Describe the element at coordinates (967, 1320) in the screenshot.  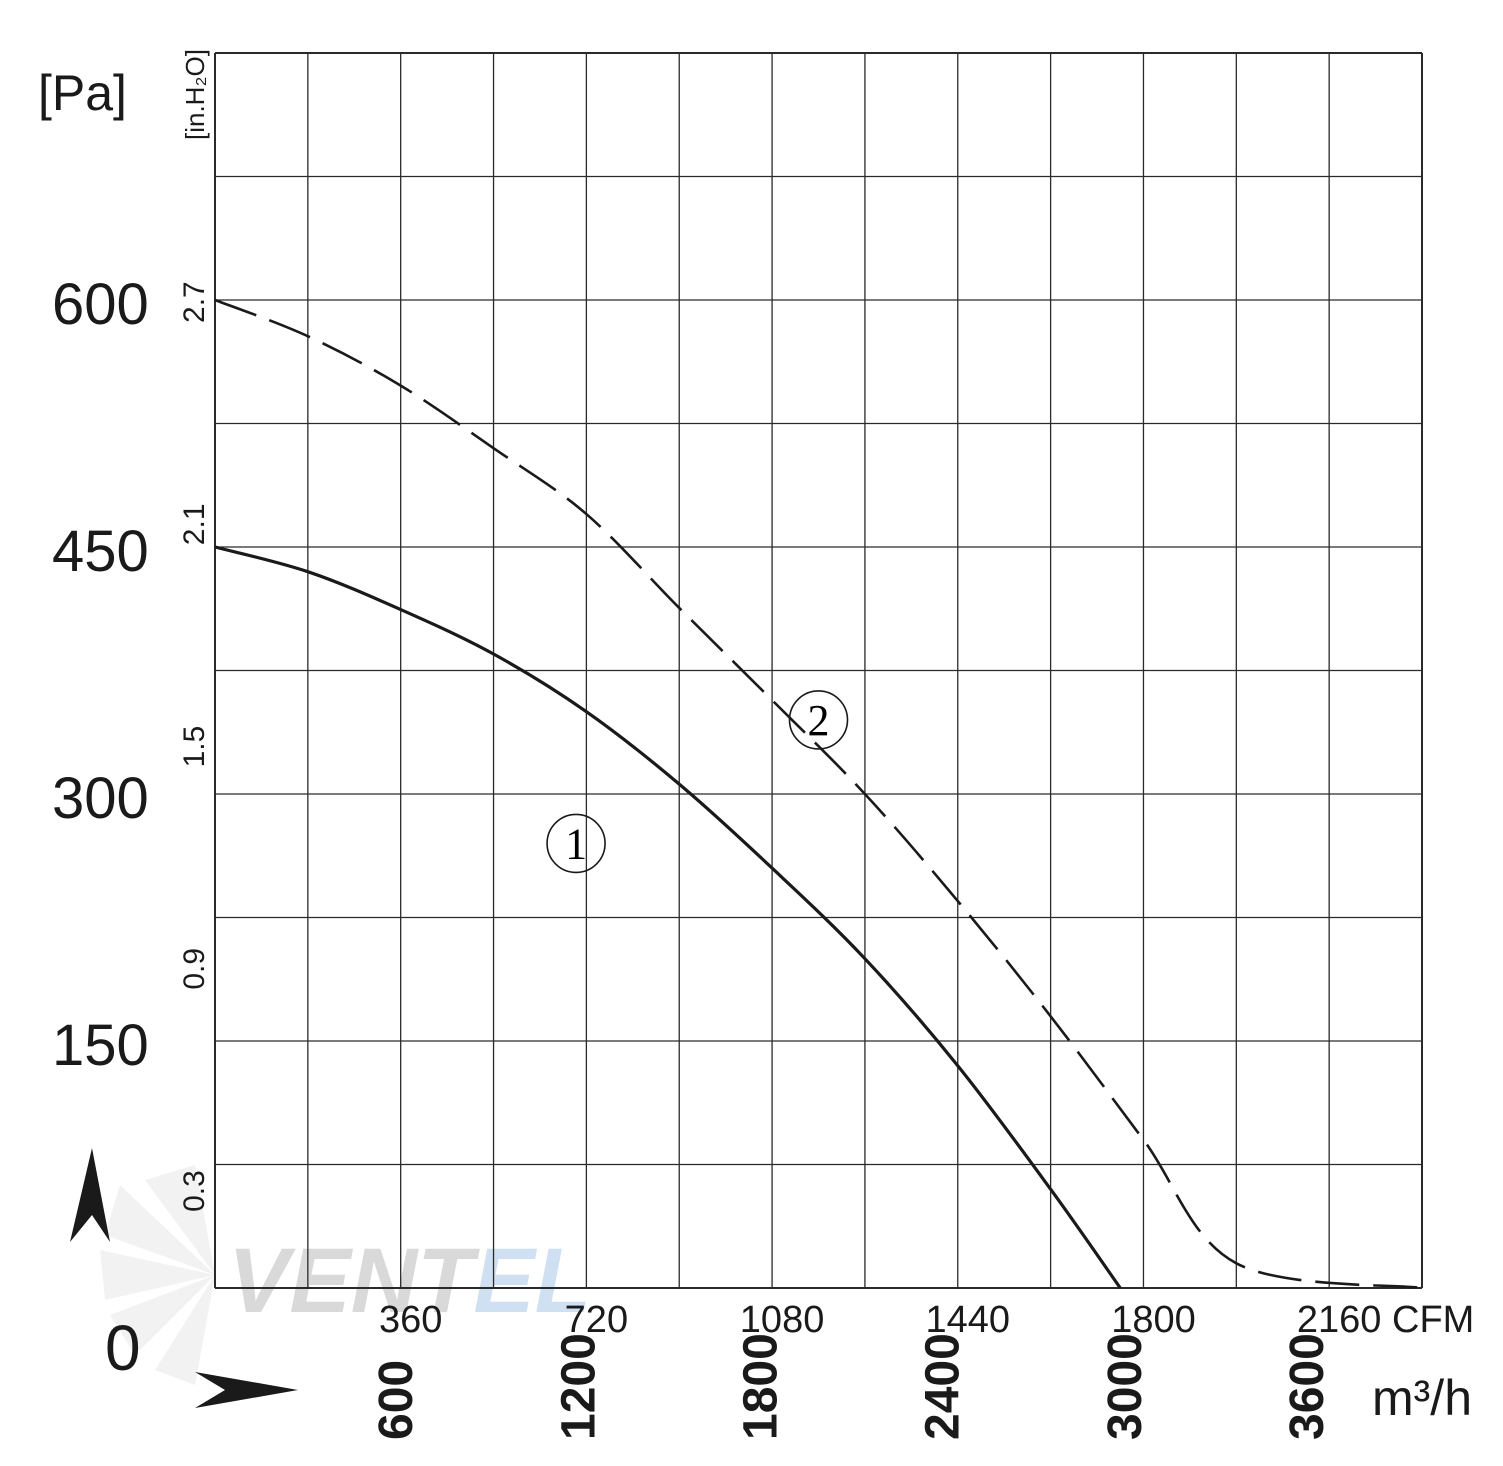
I see `x-tick-cfm: 1440` at that location.